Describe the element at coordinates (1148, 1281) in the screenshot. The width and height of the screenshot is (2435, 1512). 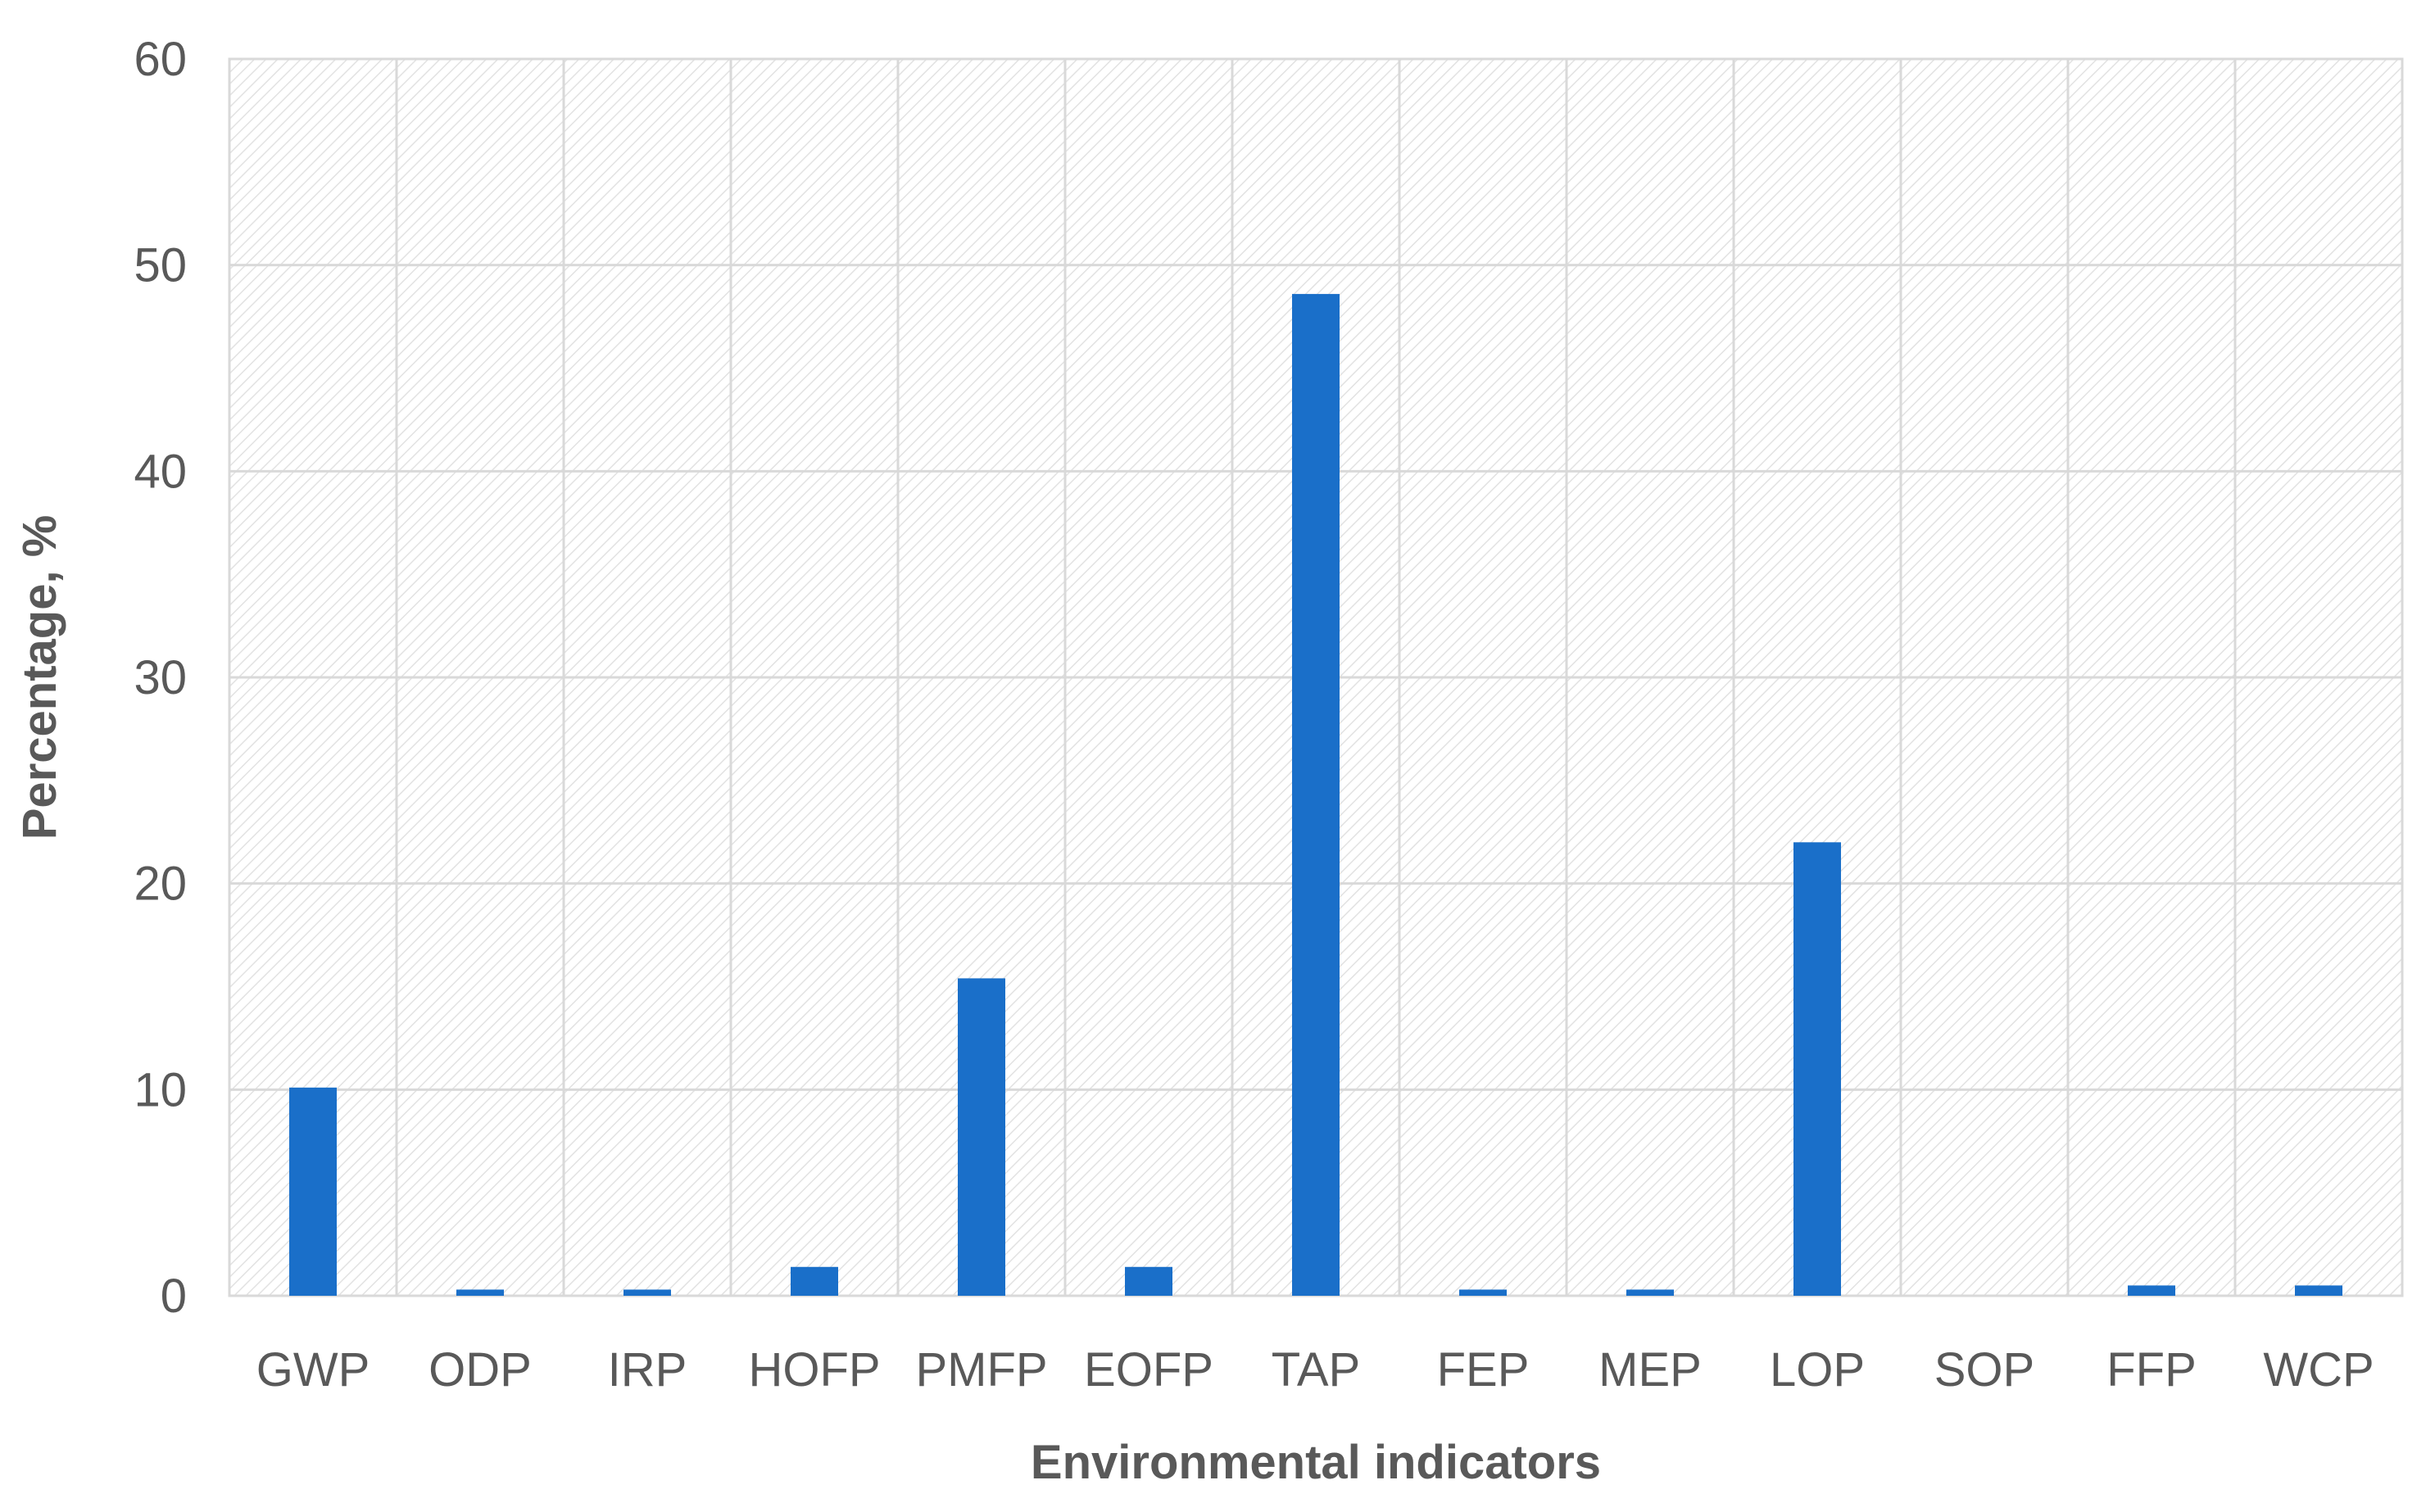
I see `bar-eofp` at that location.